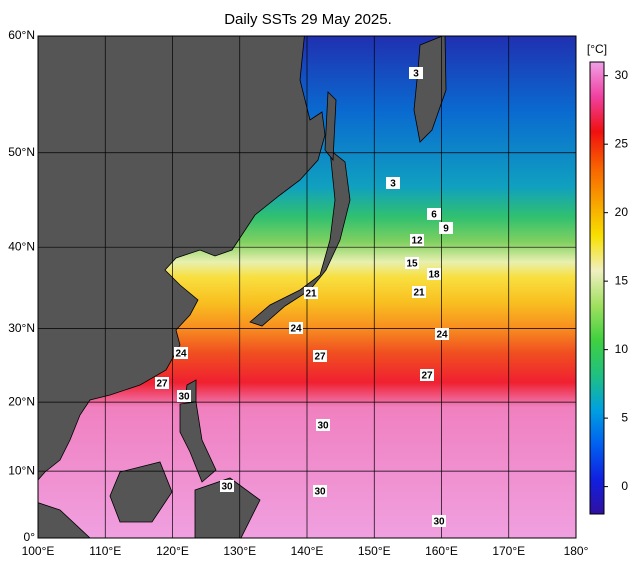  I want to click on lat-tick-label: 40°N, so click(21, 246).